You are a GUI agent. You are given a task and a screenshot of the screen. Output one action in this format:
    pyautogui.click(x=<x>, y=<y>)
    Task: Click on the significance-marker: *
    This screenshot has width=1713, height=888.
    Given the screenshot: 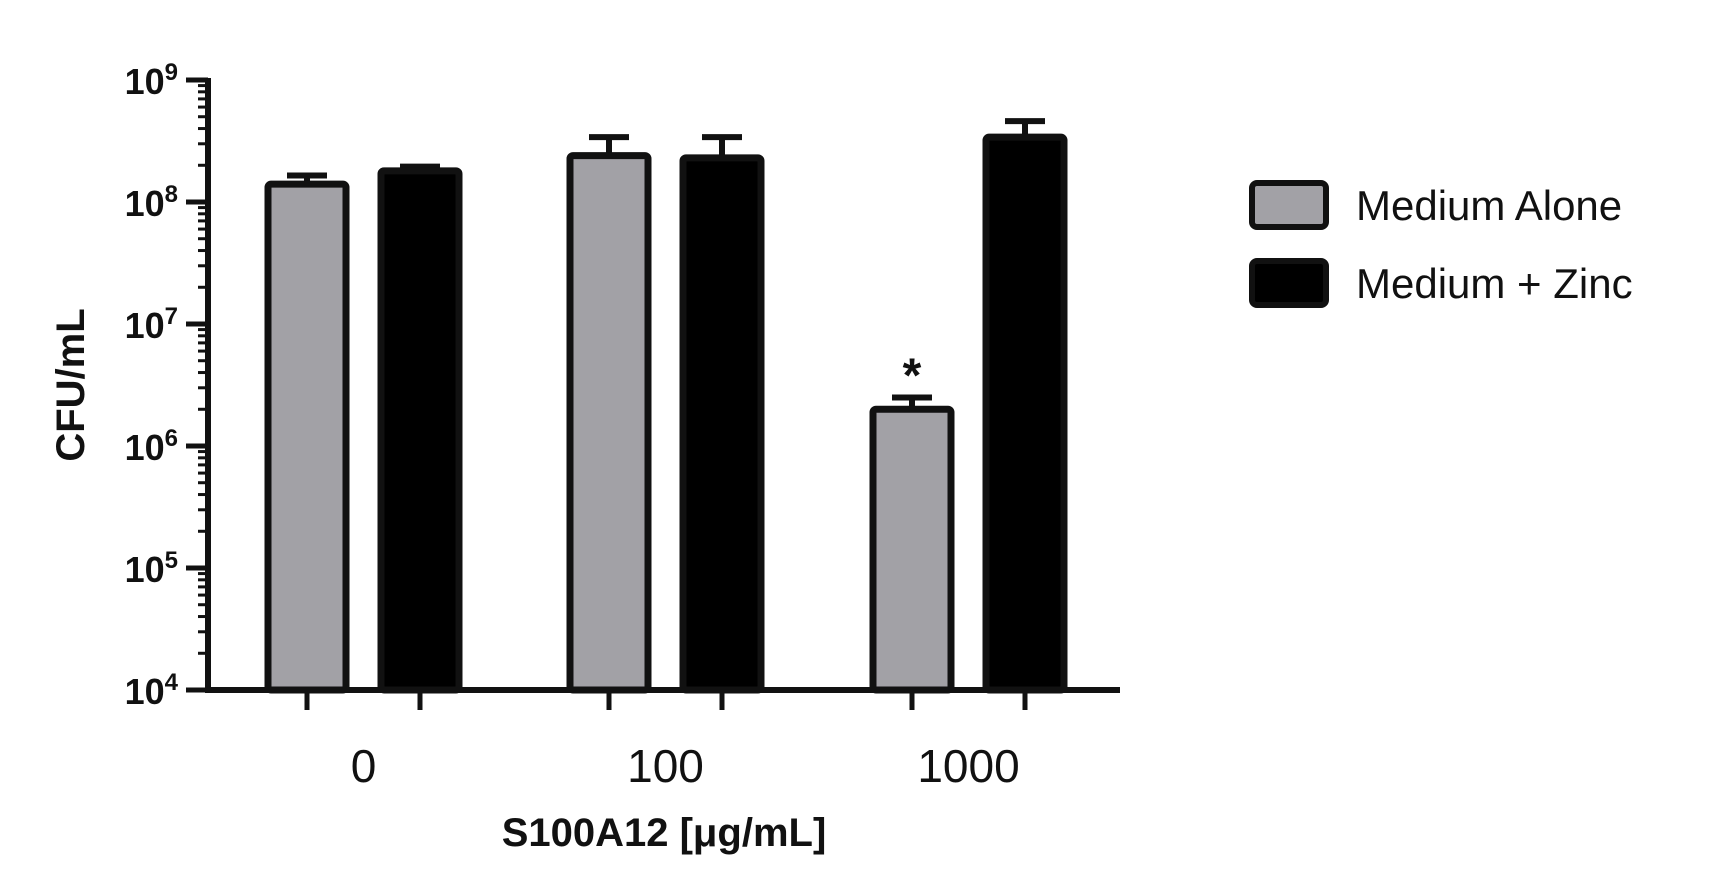 What is the action you would take?
    pyautogui.click(x=912, y=375)
    